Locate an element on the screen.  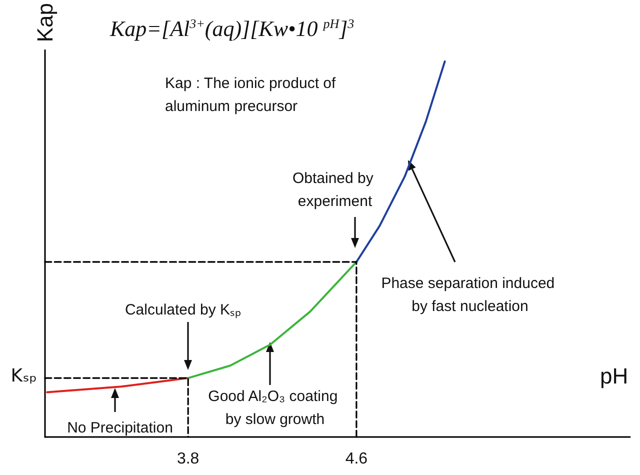
annotation: Kap : The ionic product of aluminum precursor is located at coordinates (252, 95).